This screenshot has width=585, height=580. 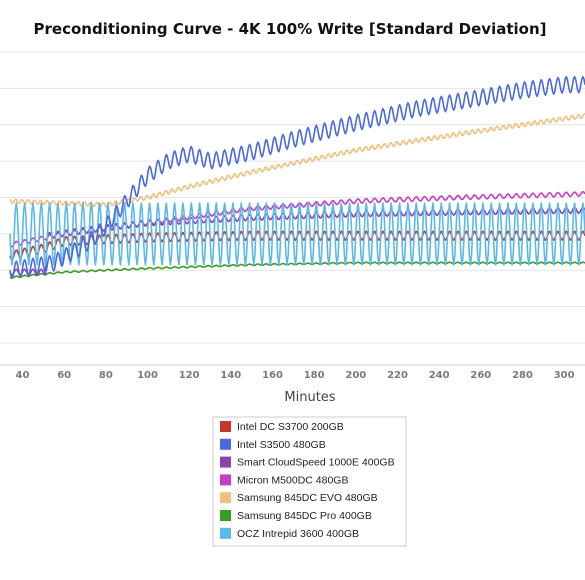 What do you see at coordinates (307, 498) in the screenshot?
I see `legend-label: Samsung 845DC EVO 480GB` at bounding box center [307, 498].